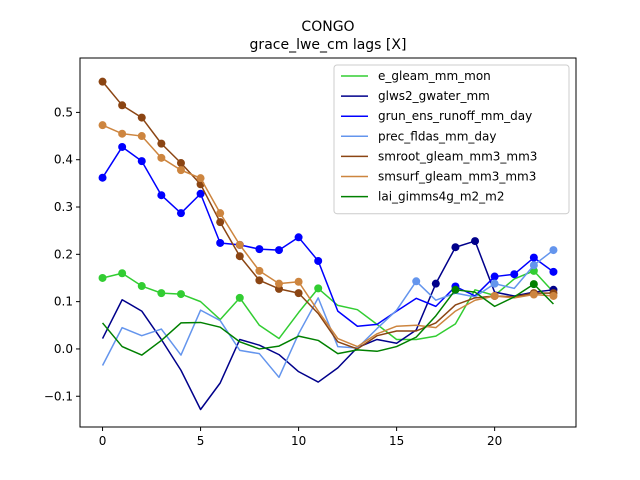 This screenshot has width=640, height=480. What do you see at coordinates (455, 116) in the screenshot?
I see `legend-label: grun_ens_runoff_mm_day` at bounding box center [455, 116].